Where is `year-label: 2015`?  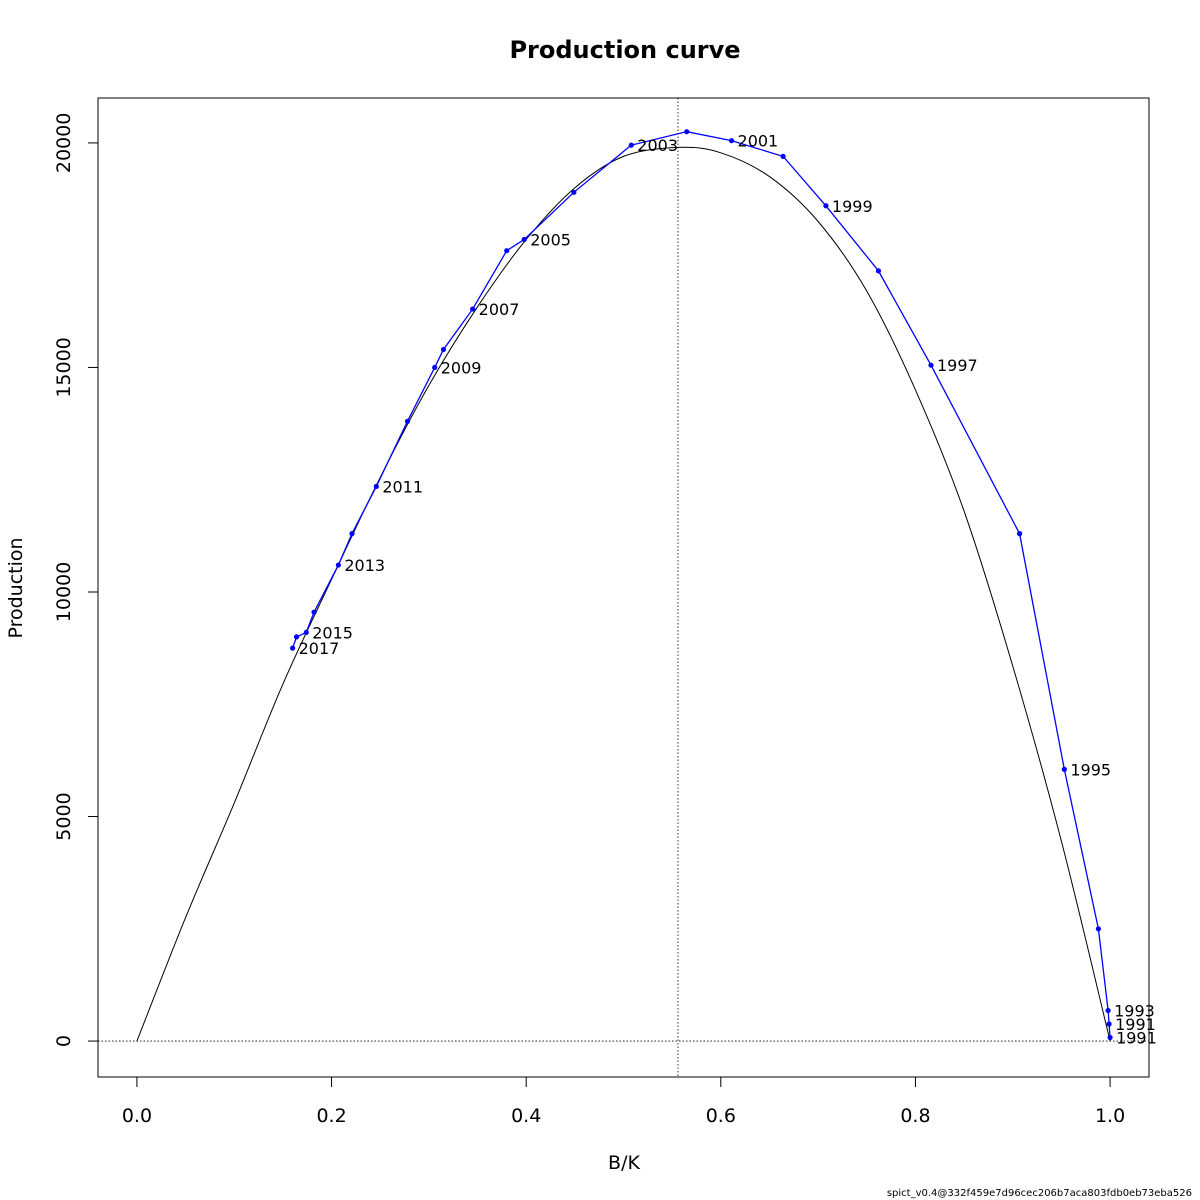
year-label: 2015 is located at coordinates (332, 632).